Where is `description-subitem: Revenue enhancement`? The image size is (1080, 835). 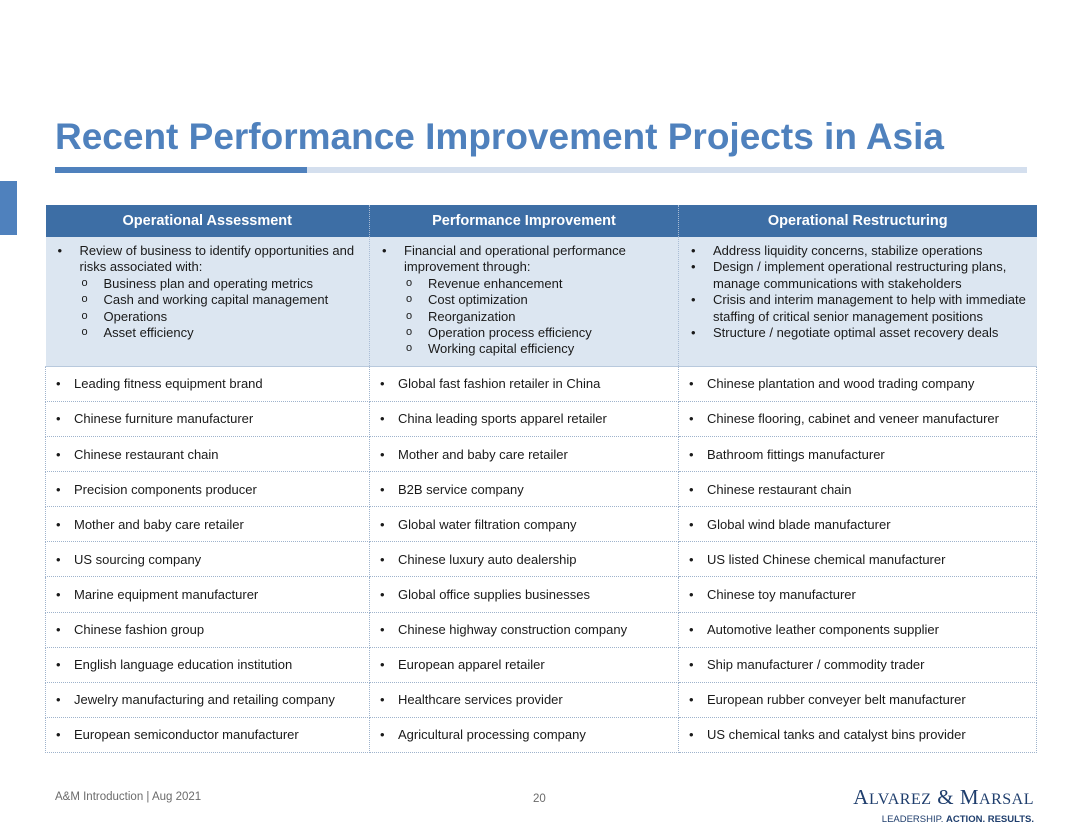 description-subitem: Revenue enhancement is located at coordinates (536, 283).